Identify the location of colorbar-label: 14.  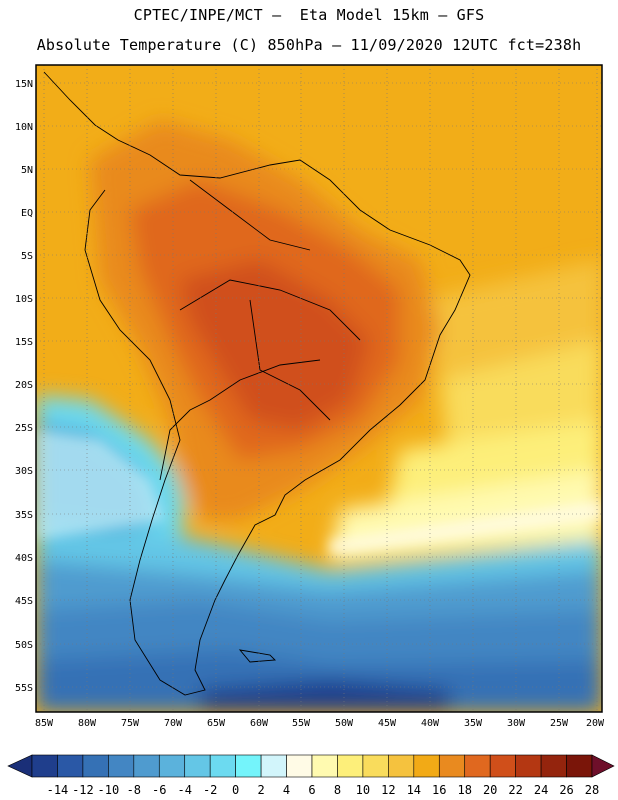
(414, 790).